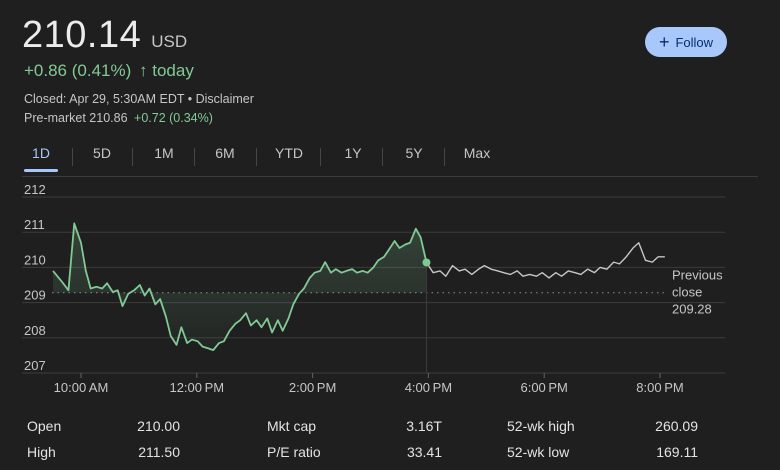 This screenshot has height=470, width=780. What do you see at coordinates (687, 292) in the screenshot?
I see `previous-close-label: close` at bounding box center [687, 292].